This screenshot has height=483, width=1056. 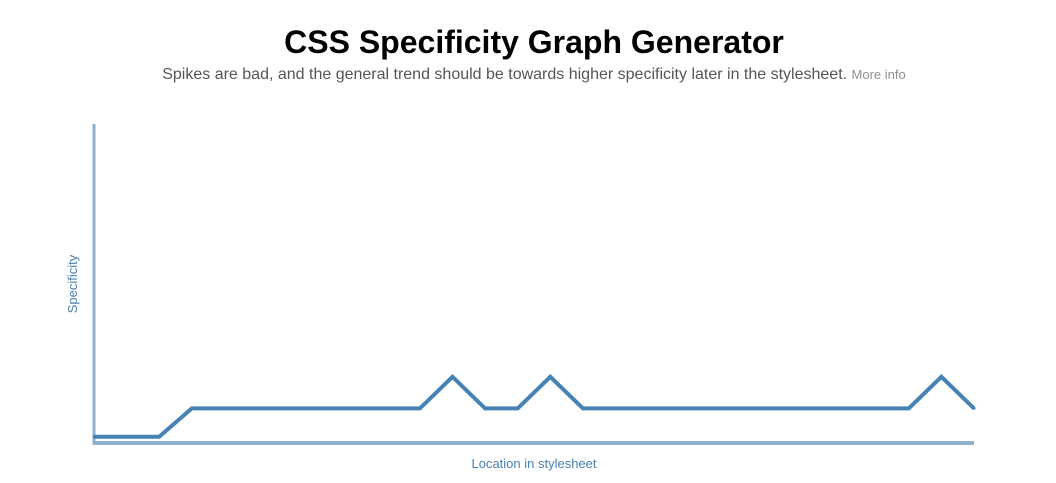 I want to click on series-line, so click(x=535, y=406).